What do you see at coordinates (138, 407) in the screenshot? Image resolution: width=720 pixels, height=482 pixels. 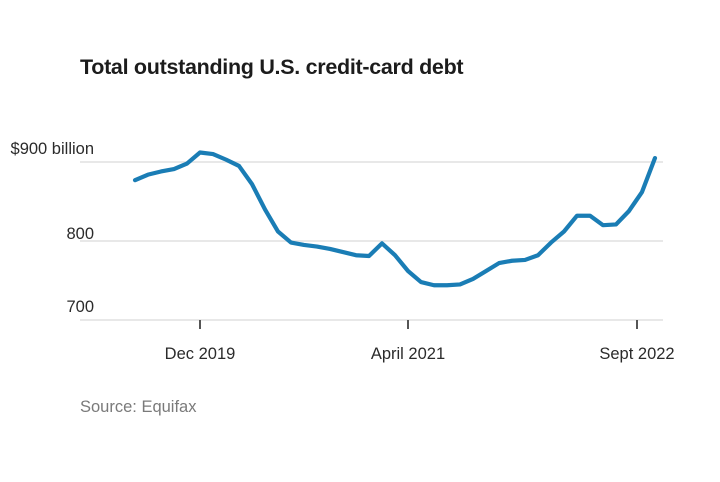 I see `source-note: Source: Equifax` at bounding box center [138, 407].